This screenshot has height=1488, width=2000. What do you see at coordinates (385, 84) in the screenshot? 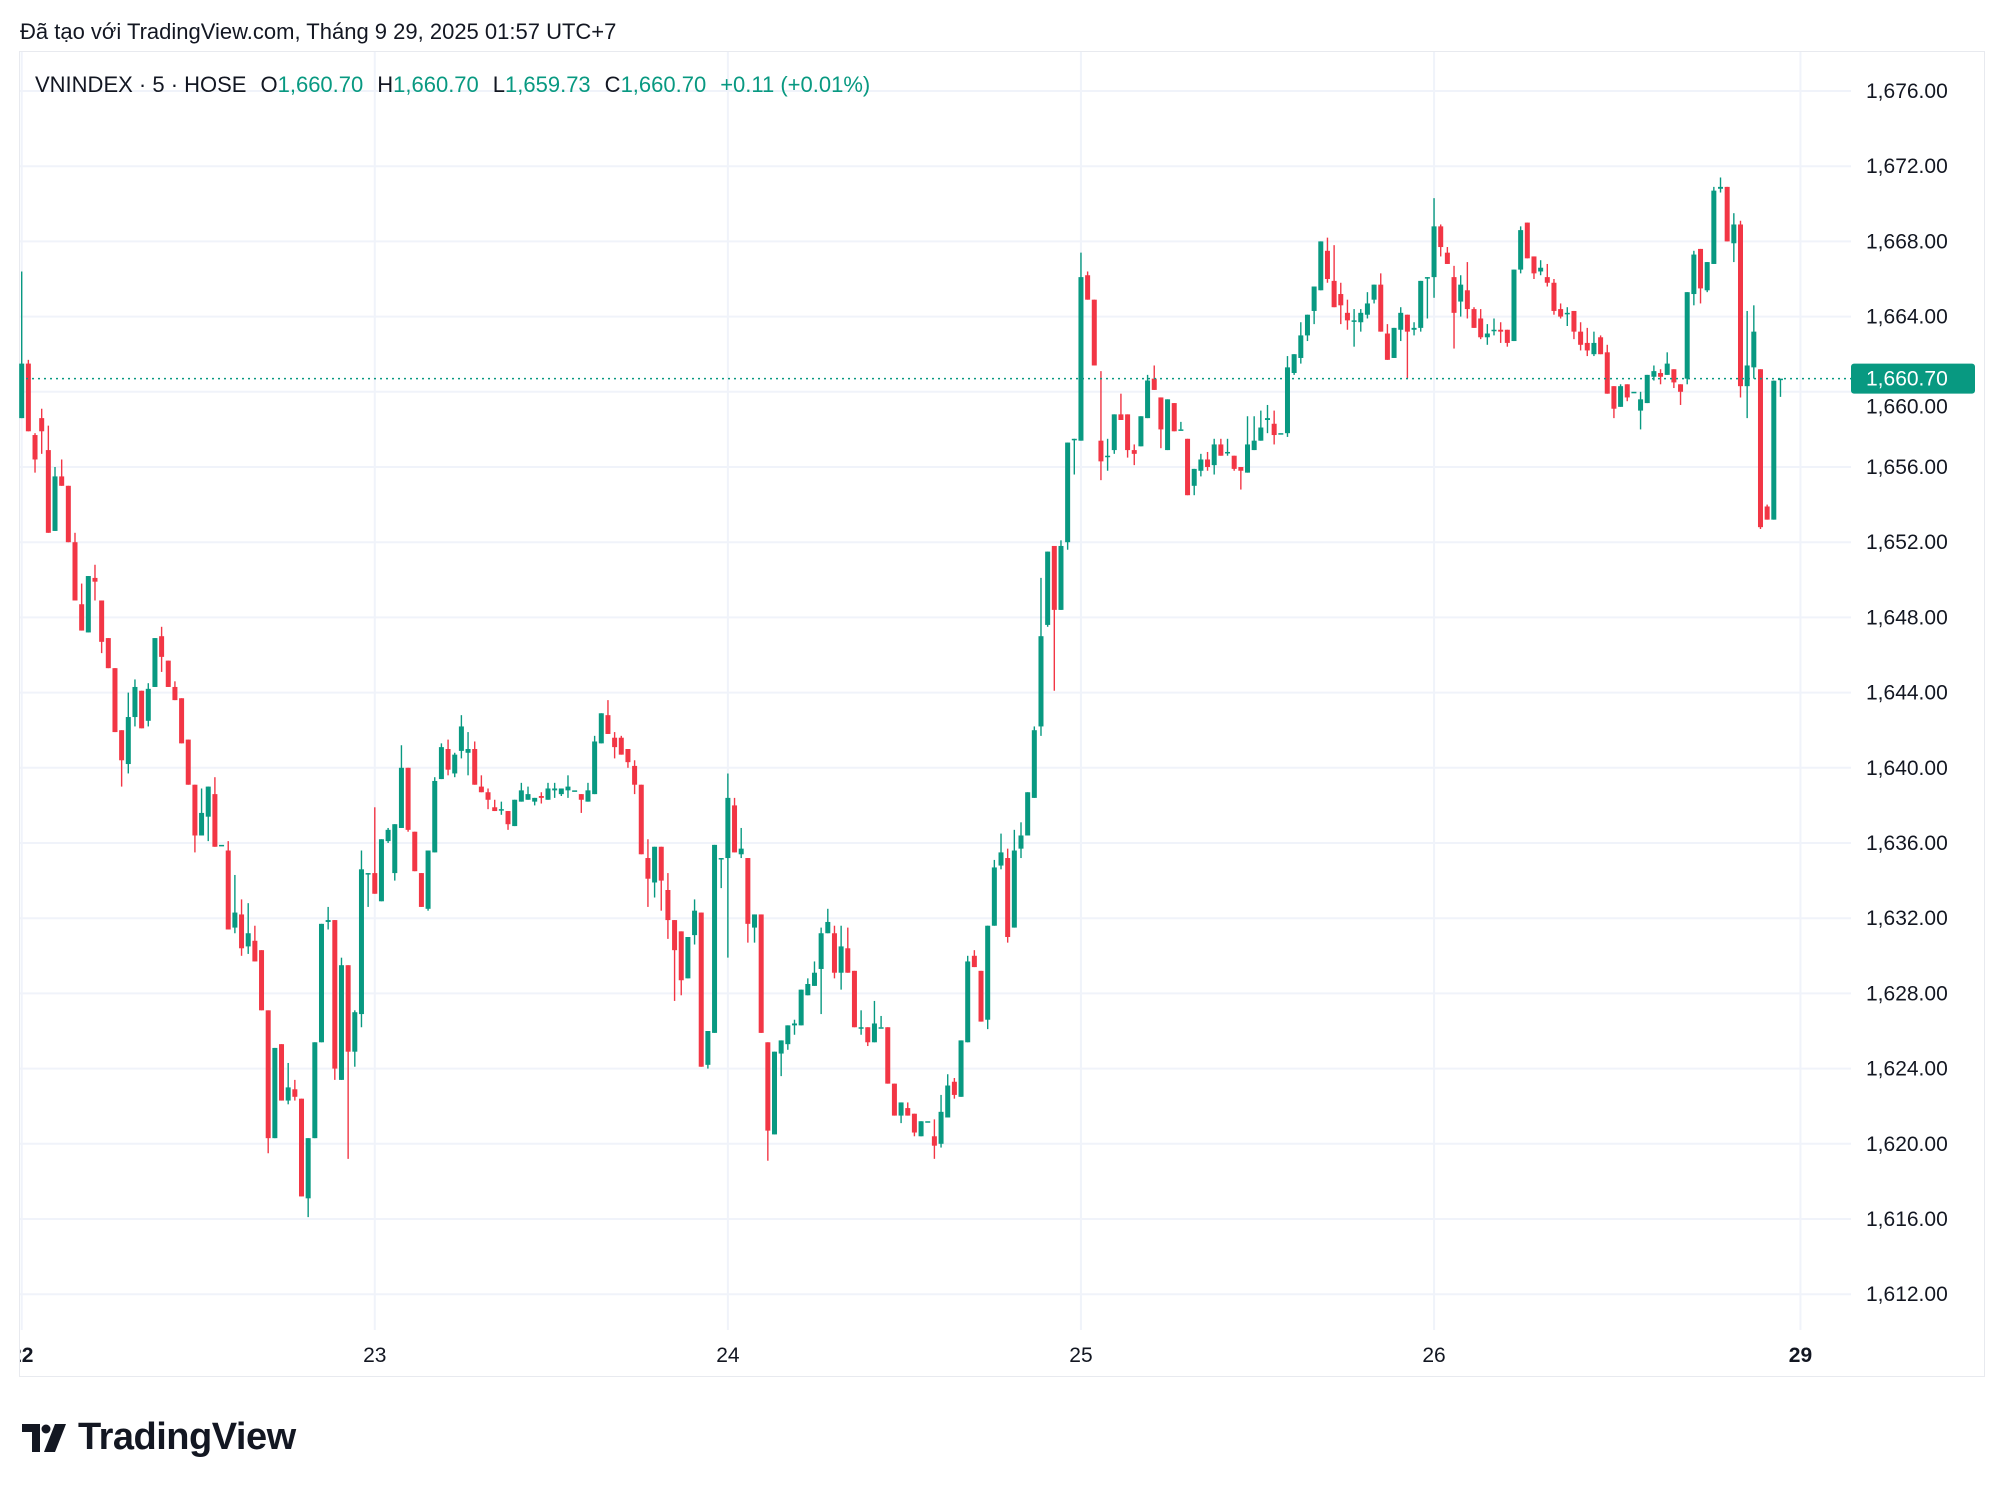
I see `legend-high-label: H` at bounding box center [385, 84].